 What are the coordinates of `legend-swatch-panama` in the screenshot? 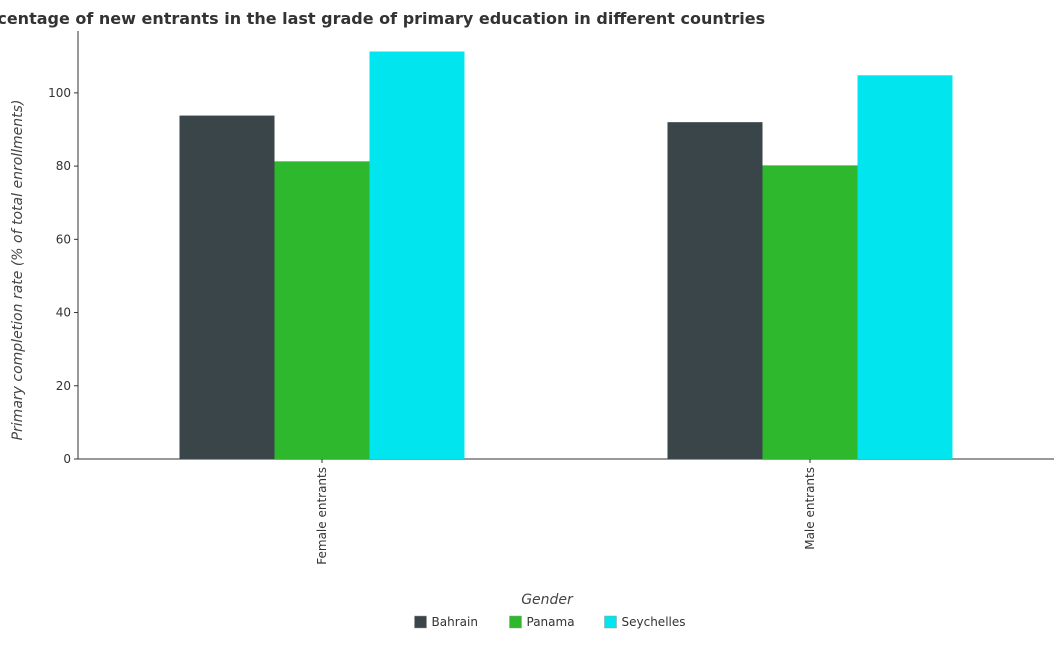 It's located at (515, 622).